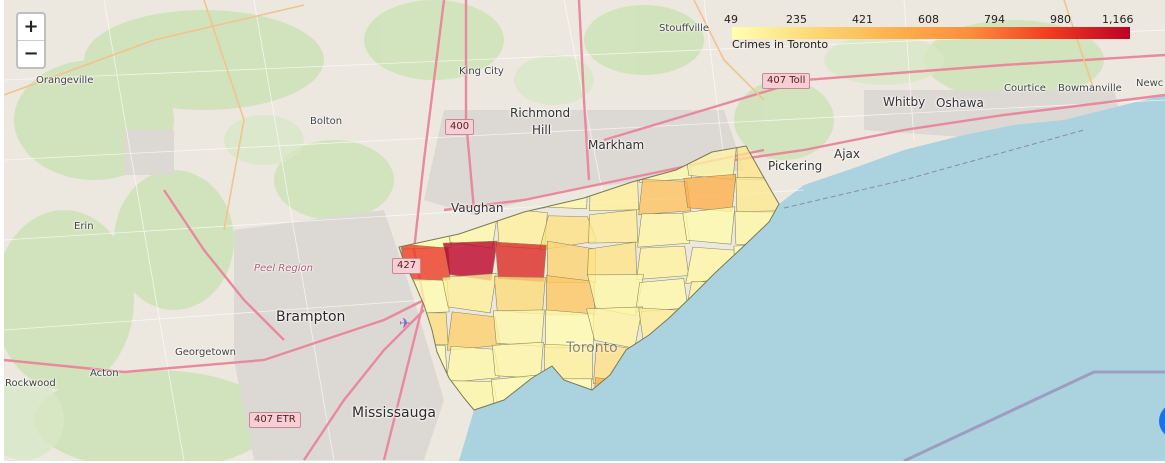  Describe the element at coordinates (405, 324) in the screenshot. I see `airport-icon: ✈` at that location.